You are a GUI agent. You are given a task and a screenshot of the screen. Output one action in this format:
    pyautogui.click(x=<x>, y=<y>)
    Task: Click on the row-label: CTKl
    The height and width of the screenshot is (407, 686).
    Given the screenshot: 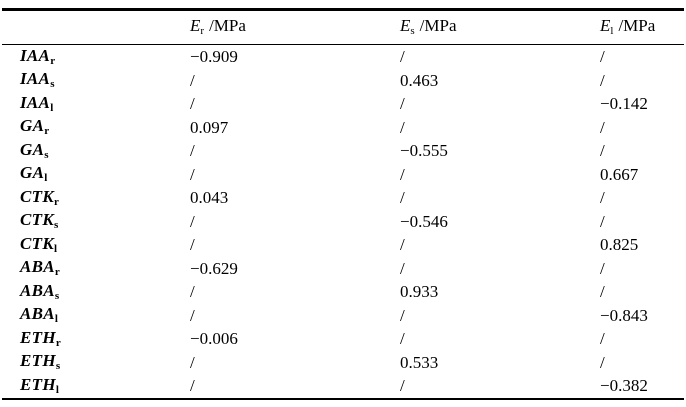 What is the action you would take?
    pyautogui.click(x=95, y=245)
    